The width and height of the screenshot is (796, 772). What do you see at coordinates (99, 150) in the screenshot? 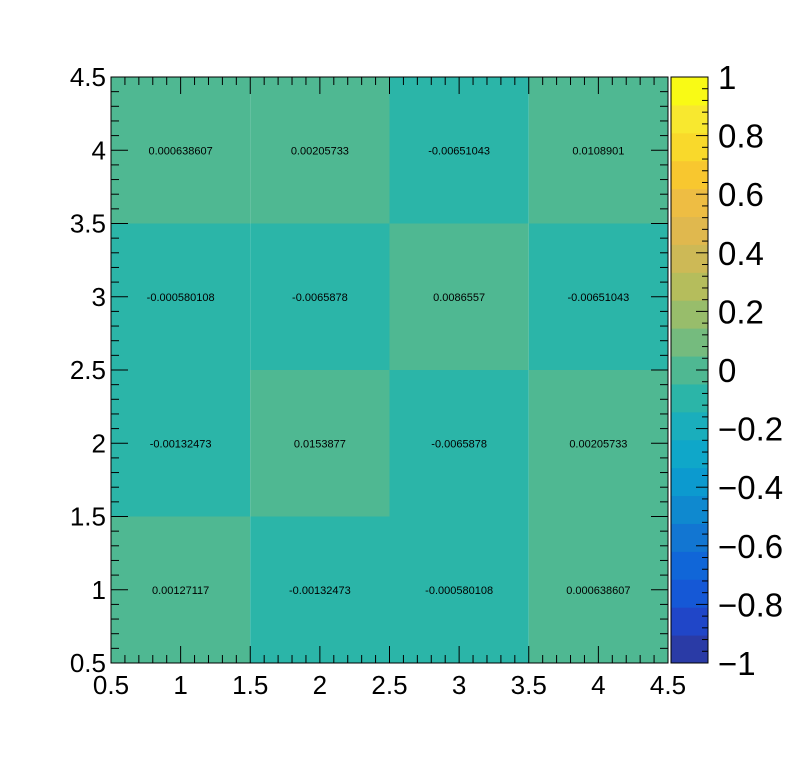
I see `y-axis-tick-label: 4` at bounding box center [99, 150].